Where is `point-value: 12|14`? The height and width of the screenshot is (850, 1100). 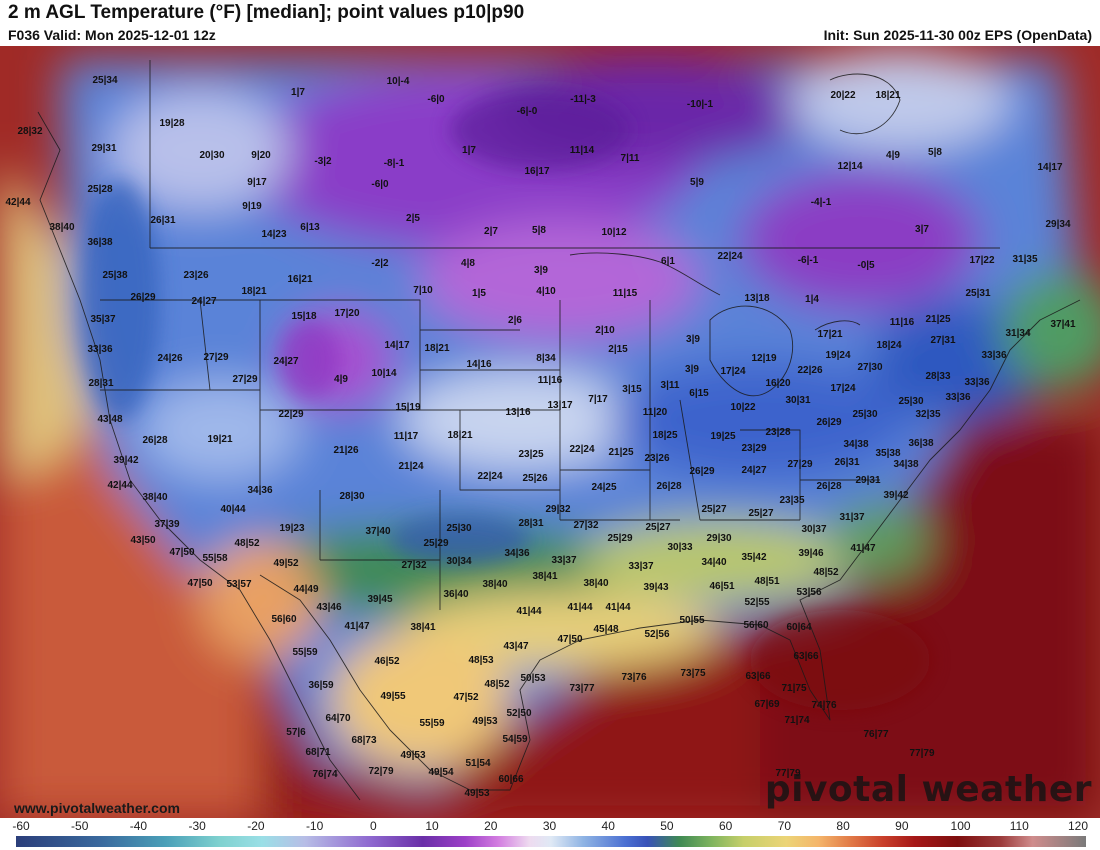
point-value: 12|14 is located at coordinates (850, 166).